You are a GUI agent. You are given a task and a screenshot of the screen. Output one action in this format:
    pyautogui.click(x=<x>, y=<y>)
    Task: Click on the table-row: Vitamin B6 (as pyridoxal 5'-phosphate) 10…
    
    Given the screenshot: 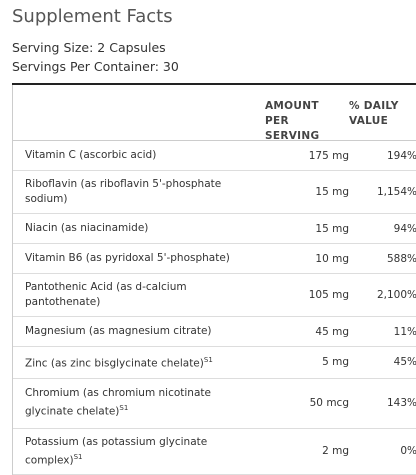 What is the action you would take?
    pyautogui.click(x=214, y=259)
    